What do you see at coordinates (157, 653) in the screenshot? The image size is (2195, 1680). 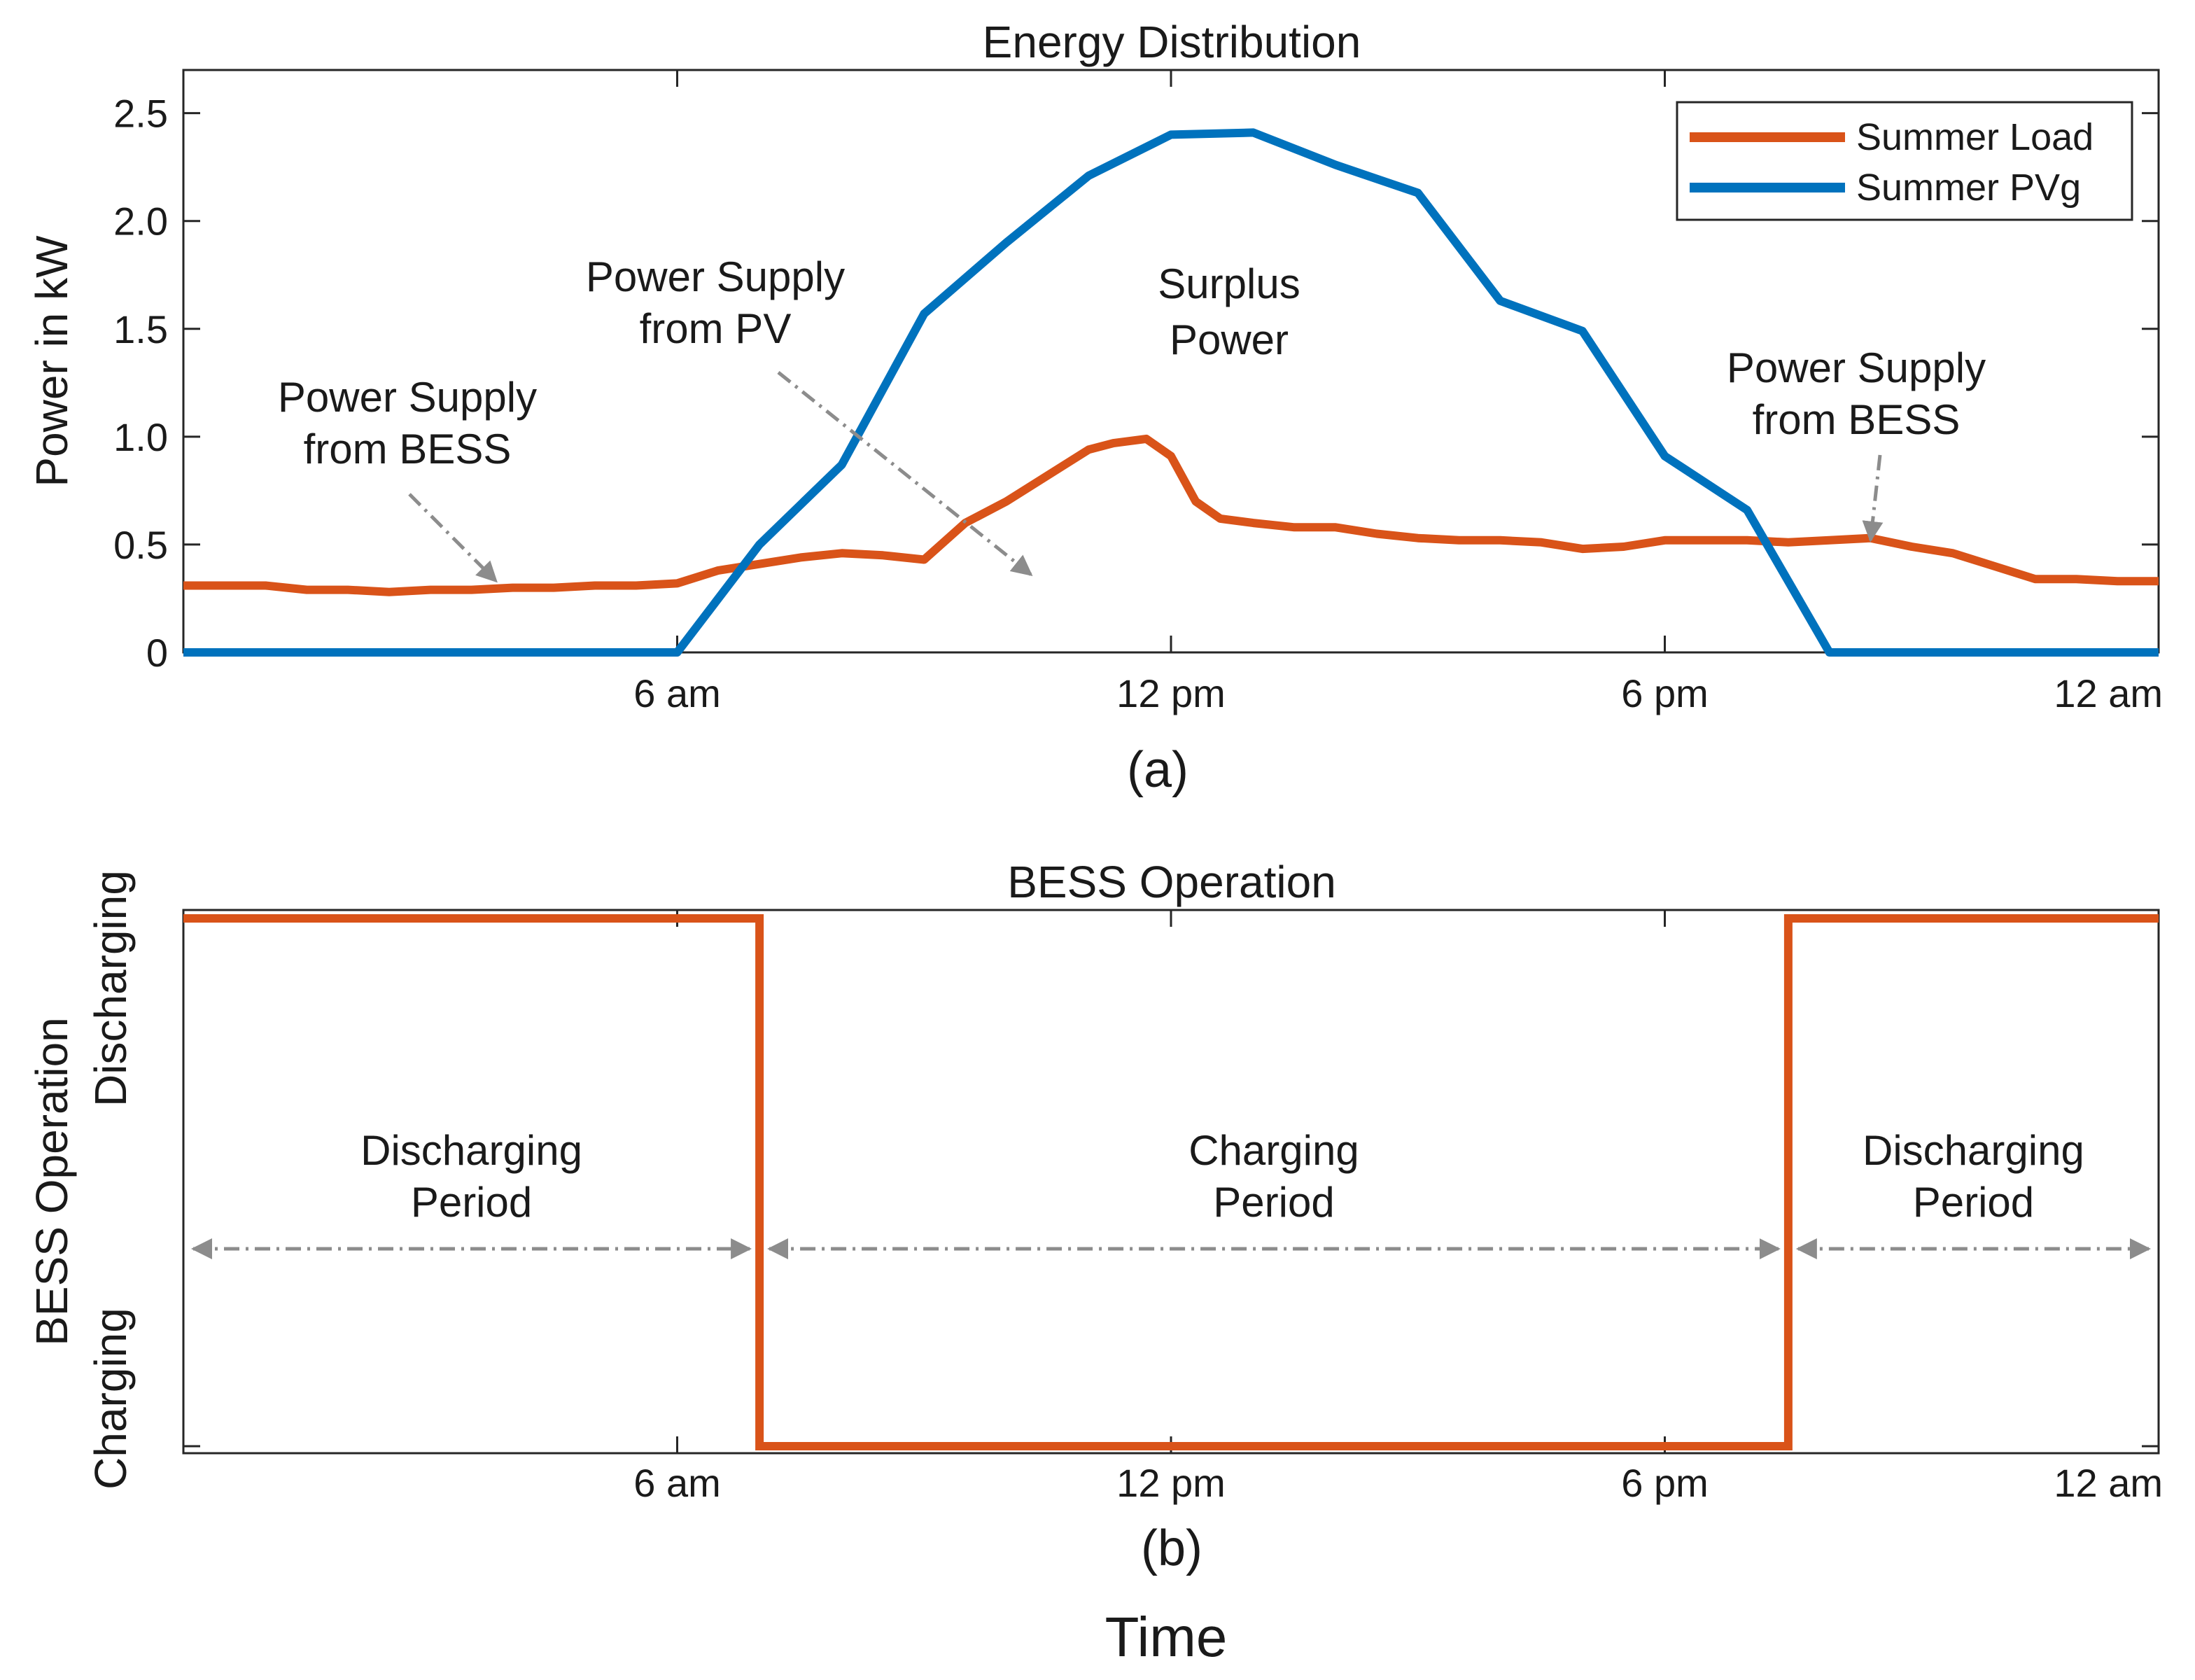 I see `y-tick-label: 0` at bounding box center [157, 653].